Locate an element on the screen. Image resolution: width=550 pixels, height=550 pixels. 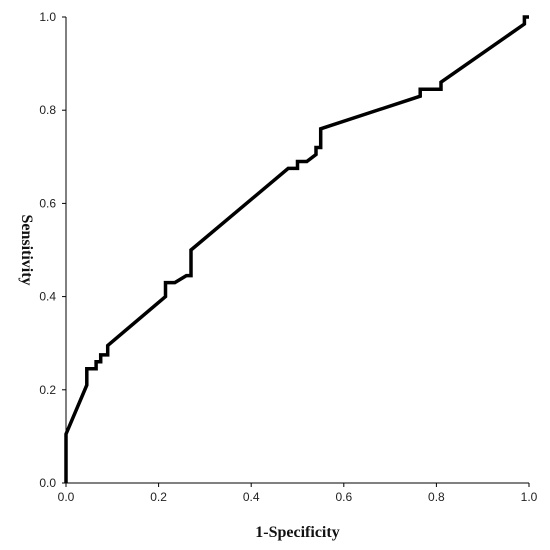
y-tick-label: 0.0 is located at coordinates (47, 483).